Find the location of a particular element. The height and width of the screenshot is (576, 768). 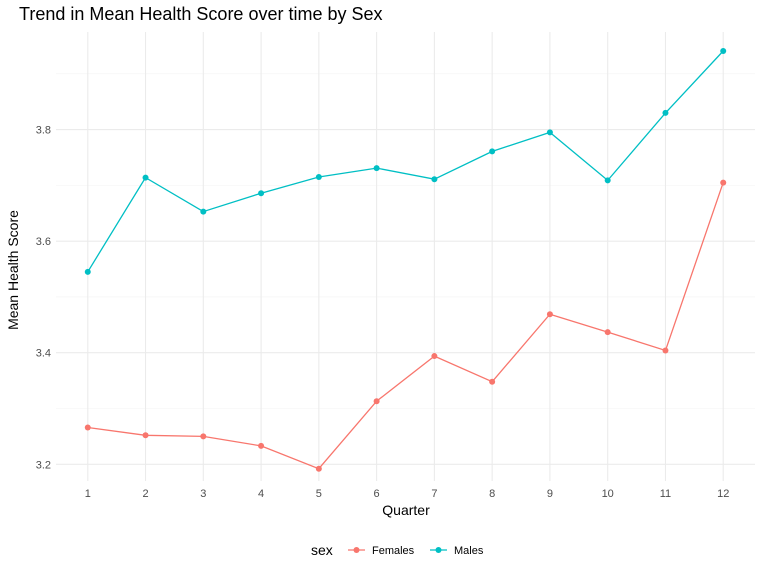

x-tick-label: 6 is located at coordinates (377, 494).